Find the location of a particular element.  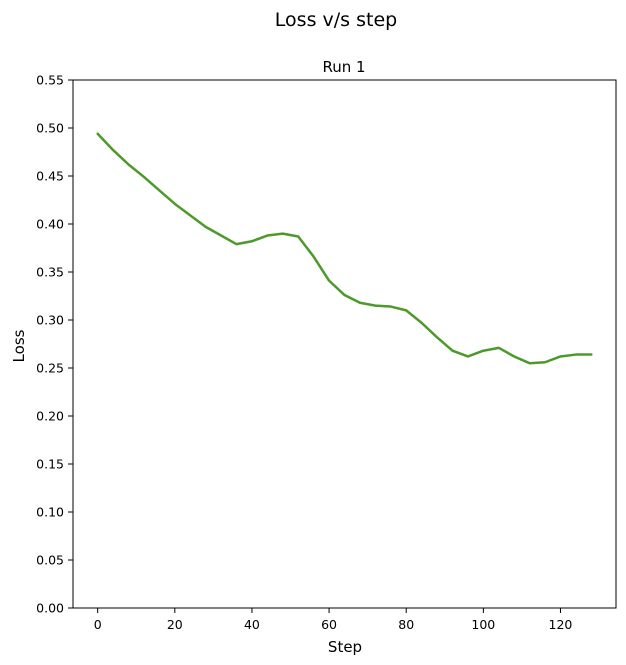

x-tick-label: 100 is located at coordinates (483, 624).